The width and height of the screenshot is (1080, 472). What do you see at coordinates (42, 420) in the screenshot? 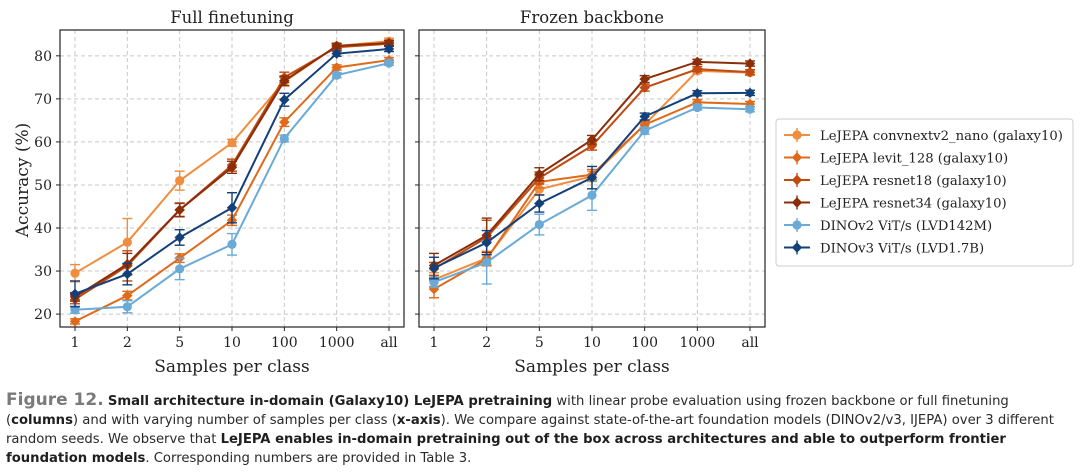
I see `caption-bold-2: columns` at bounding box center [42, 420].